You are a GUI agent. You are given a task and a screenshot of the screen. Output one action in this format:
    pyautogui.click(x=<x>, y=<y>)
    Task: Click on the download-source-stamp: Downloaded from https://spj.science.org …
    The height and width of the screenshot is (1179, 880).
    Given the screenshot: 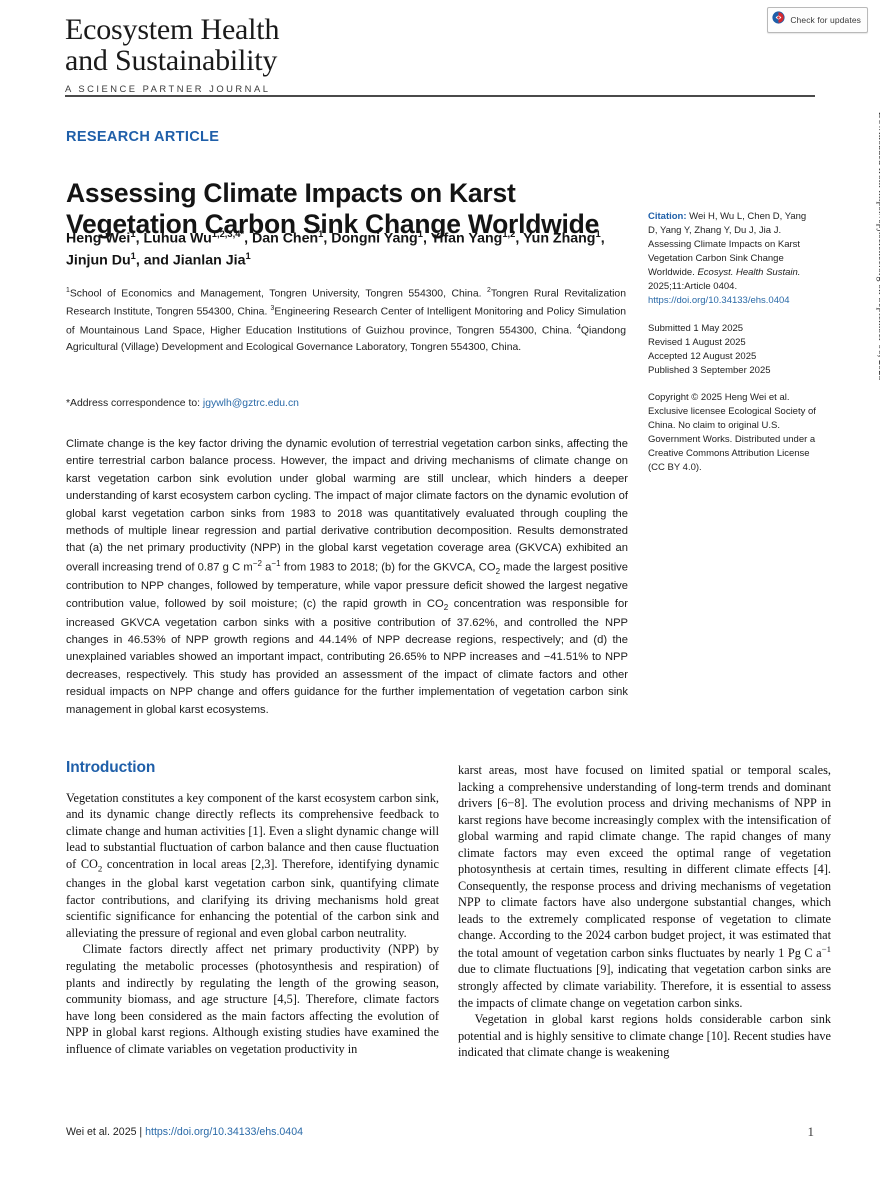 What is the action you would take?
    pyautogui.click(x=878, y=246)
    